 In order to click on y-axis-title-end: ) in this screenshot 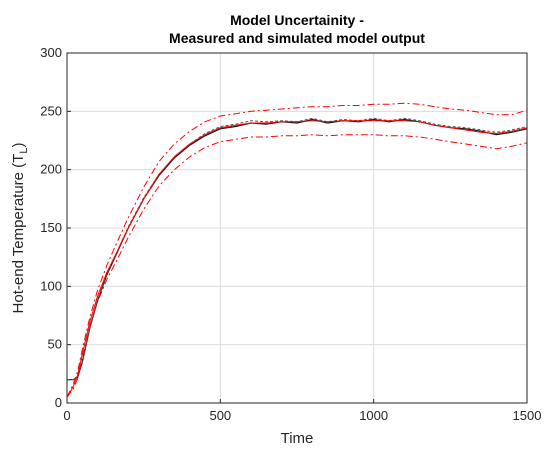, I will do `click(18, 145)`.